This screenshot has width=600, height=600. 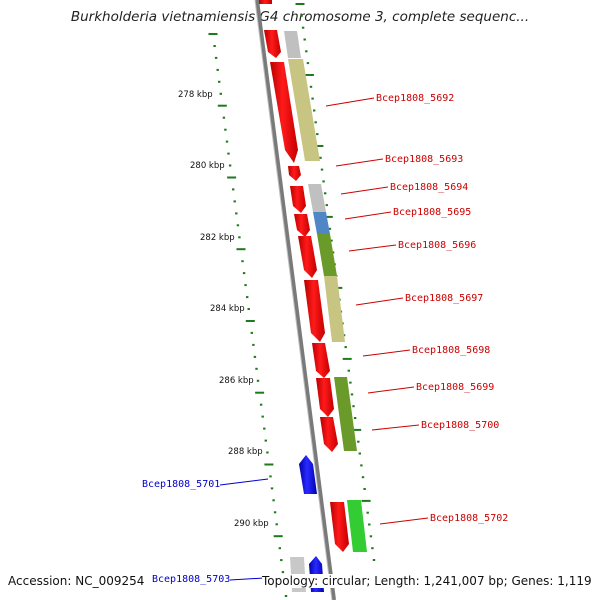 I want to click on kbp-label: 278 kbp, so click(x=195, y=95).